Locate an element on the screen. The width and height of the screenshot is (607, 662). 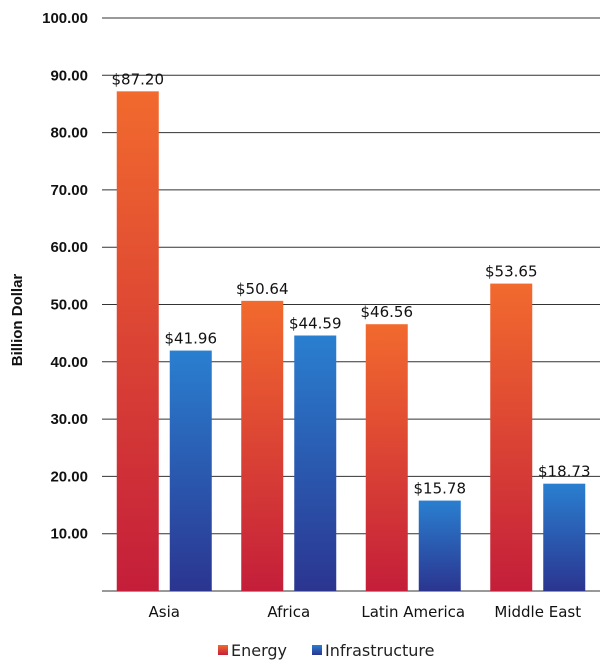
x-axis-categories: Asia Africa Latin America Middle East is located at coordinates (365, 612).